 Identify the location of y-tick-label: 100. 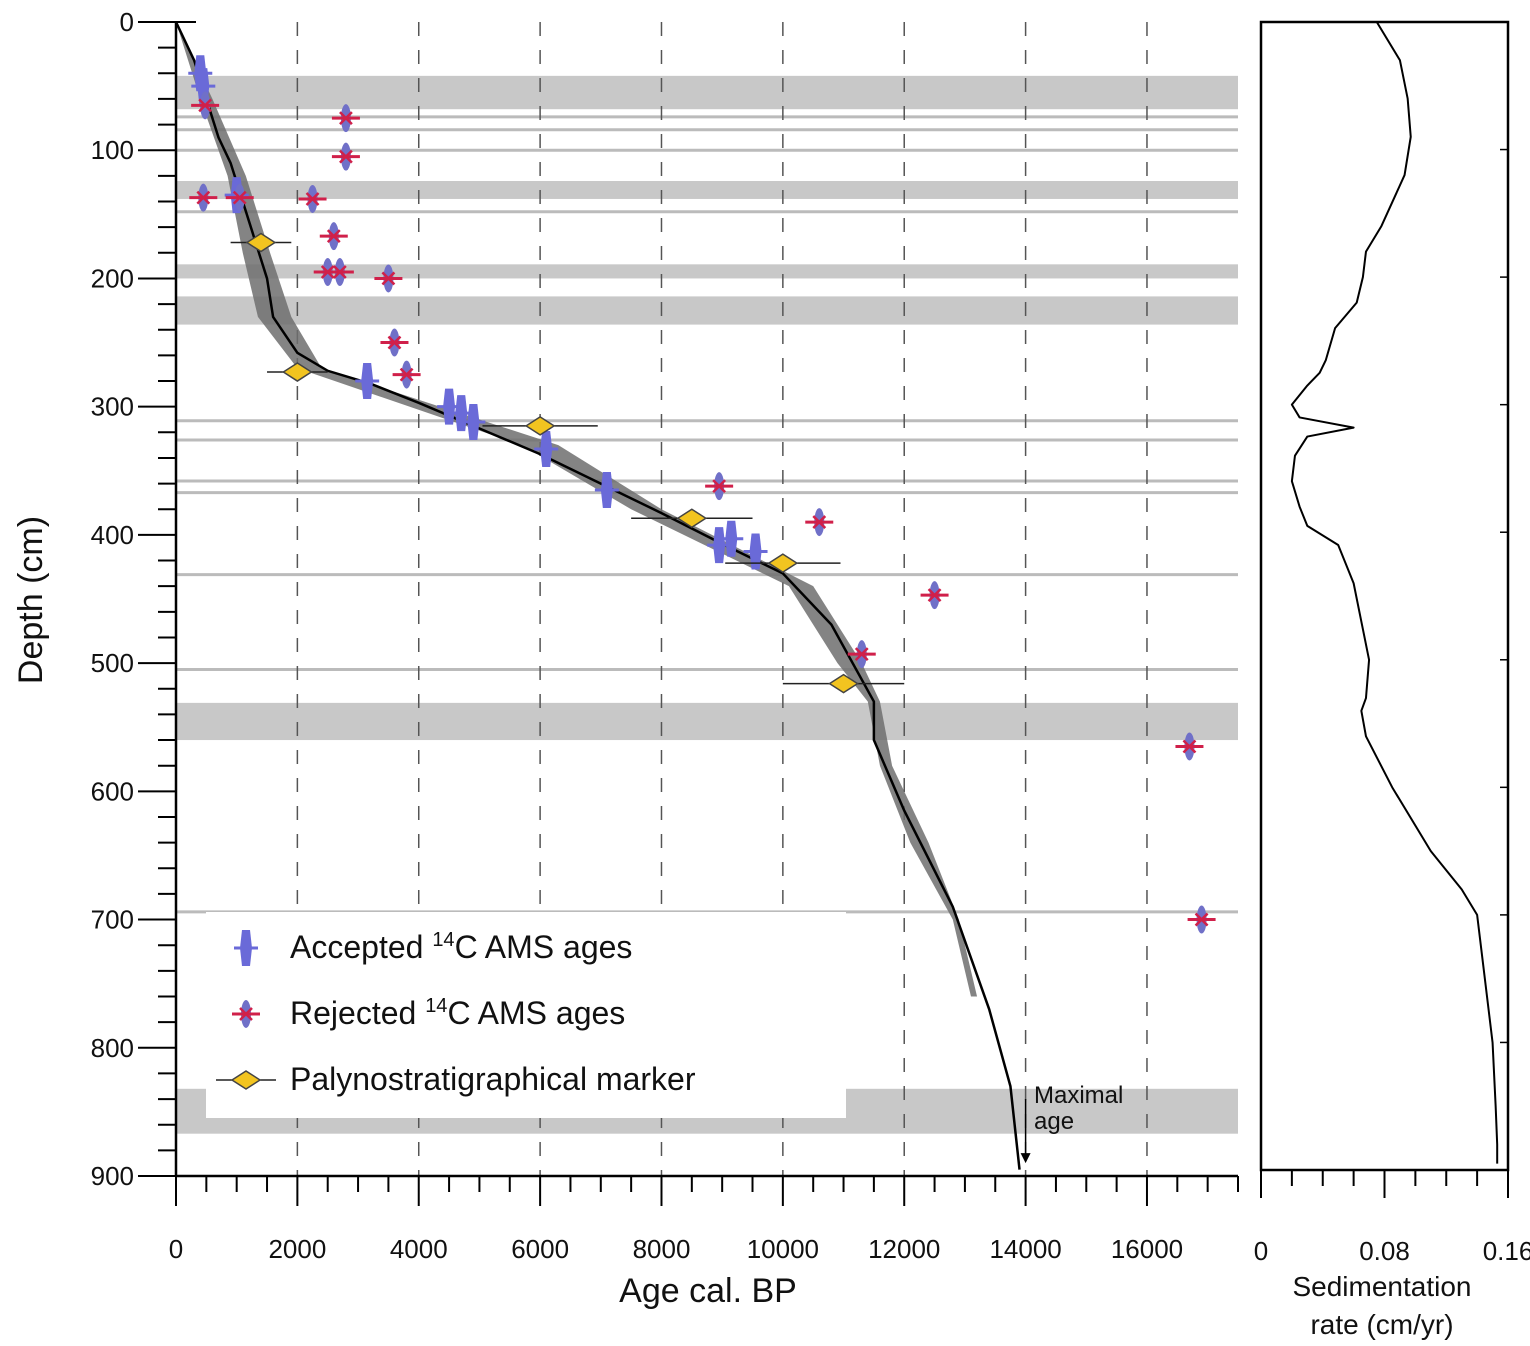
(112, 150).